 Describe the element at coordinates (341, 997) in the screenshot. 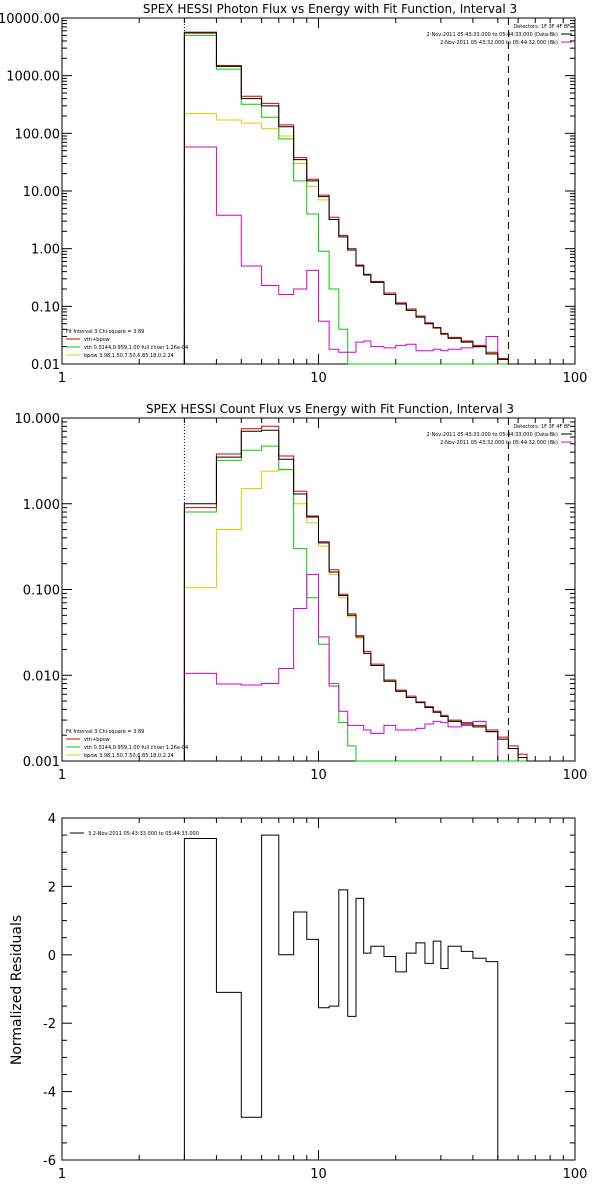

I see `series-data-step-line` at that location.